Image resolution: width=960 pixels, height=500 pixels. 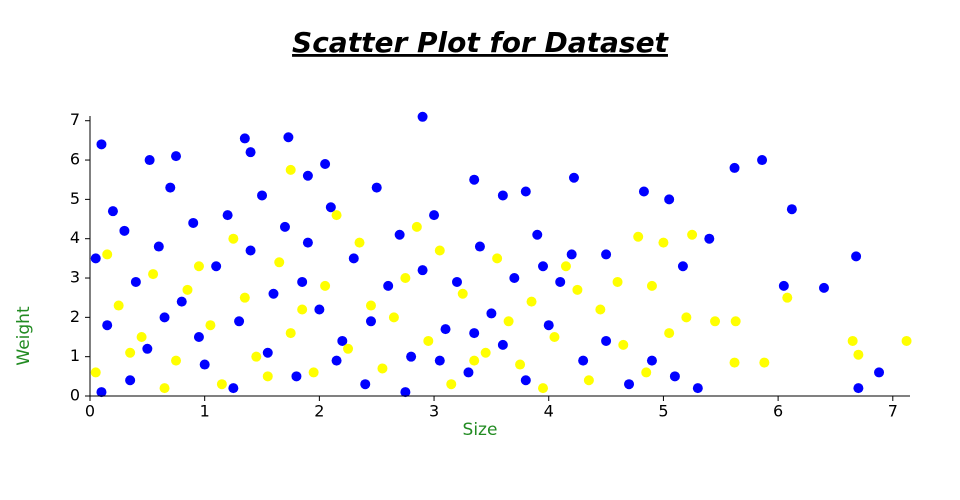 I want to click on x-tick-label: 3, so click(x=434, y=411).